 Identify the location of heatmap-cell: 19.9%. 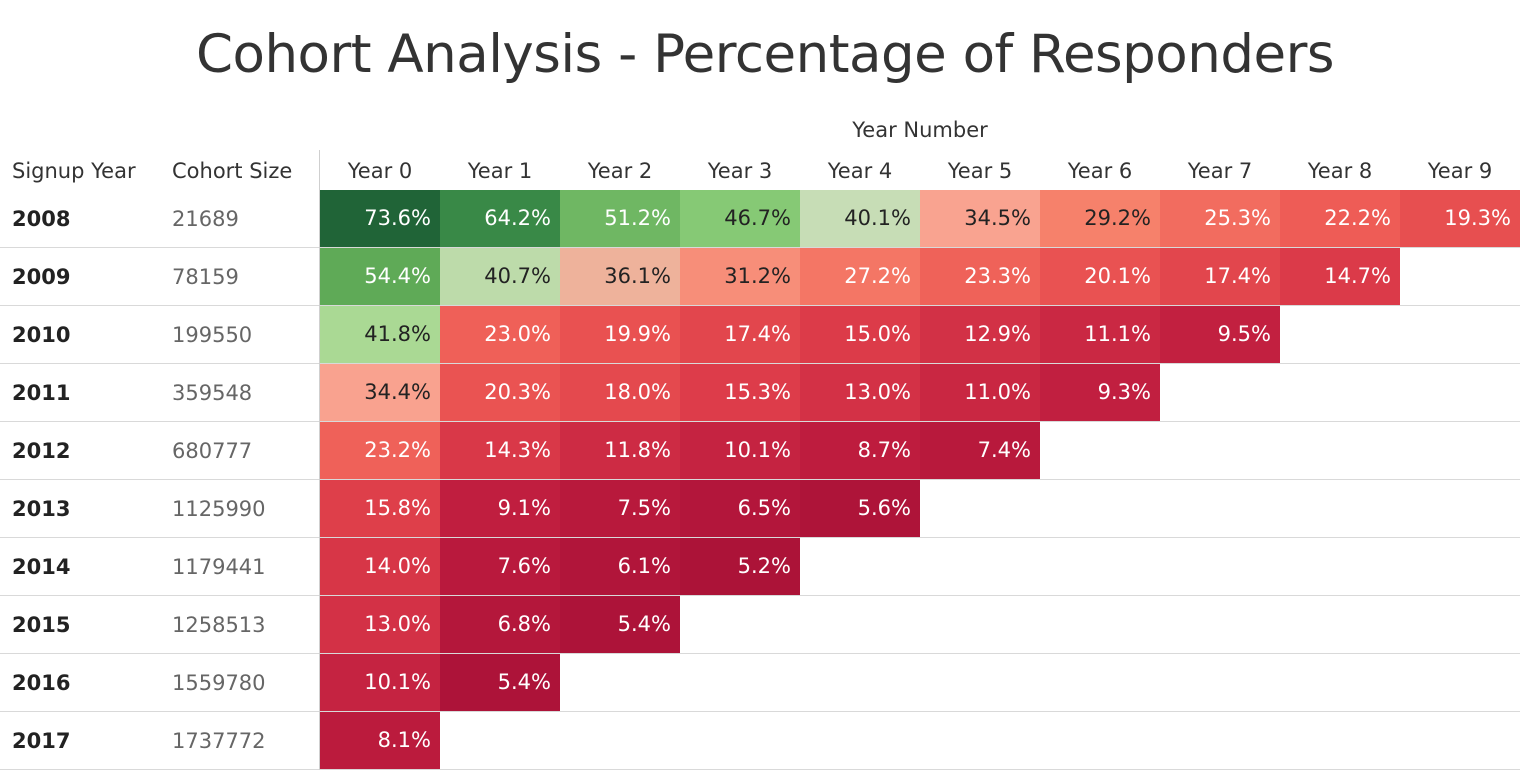
(620, 334).